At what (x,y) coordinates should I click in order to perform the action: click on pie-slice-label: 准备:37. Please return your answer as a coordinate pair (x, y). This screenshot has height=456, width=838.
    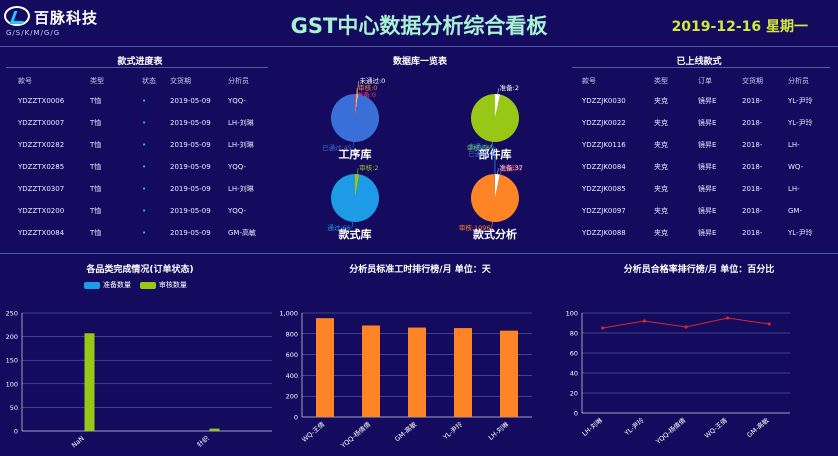
    Looking at the image, I should click on (510, 167).